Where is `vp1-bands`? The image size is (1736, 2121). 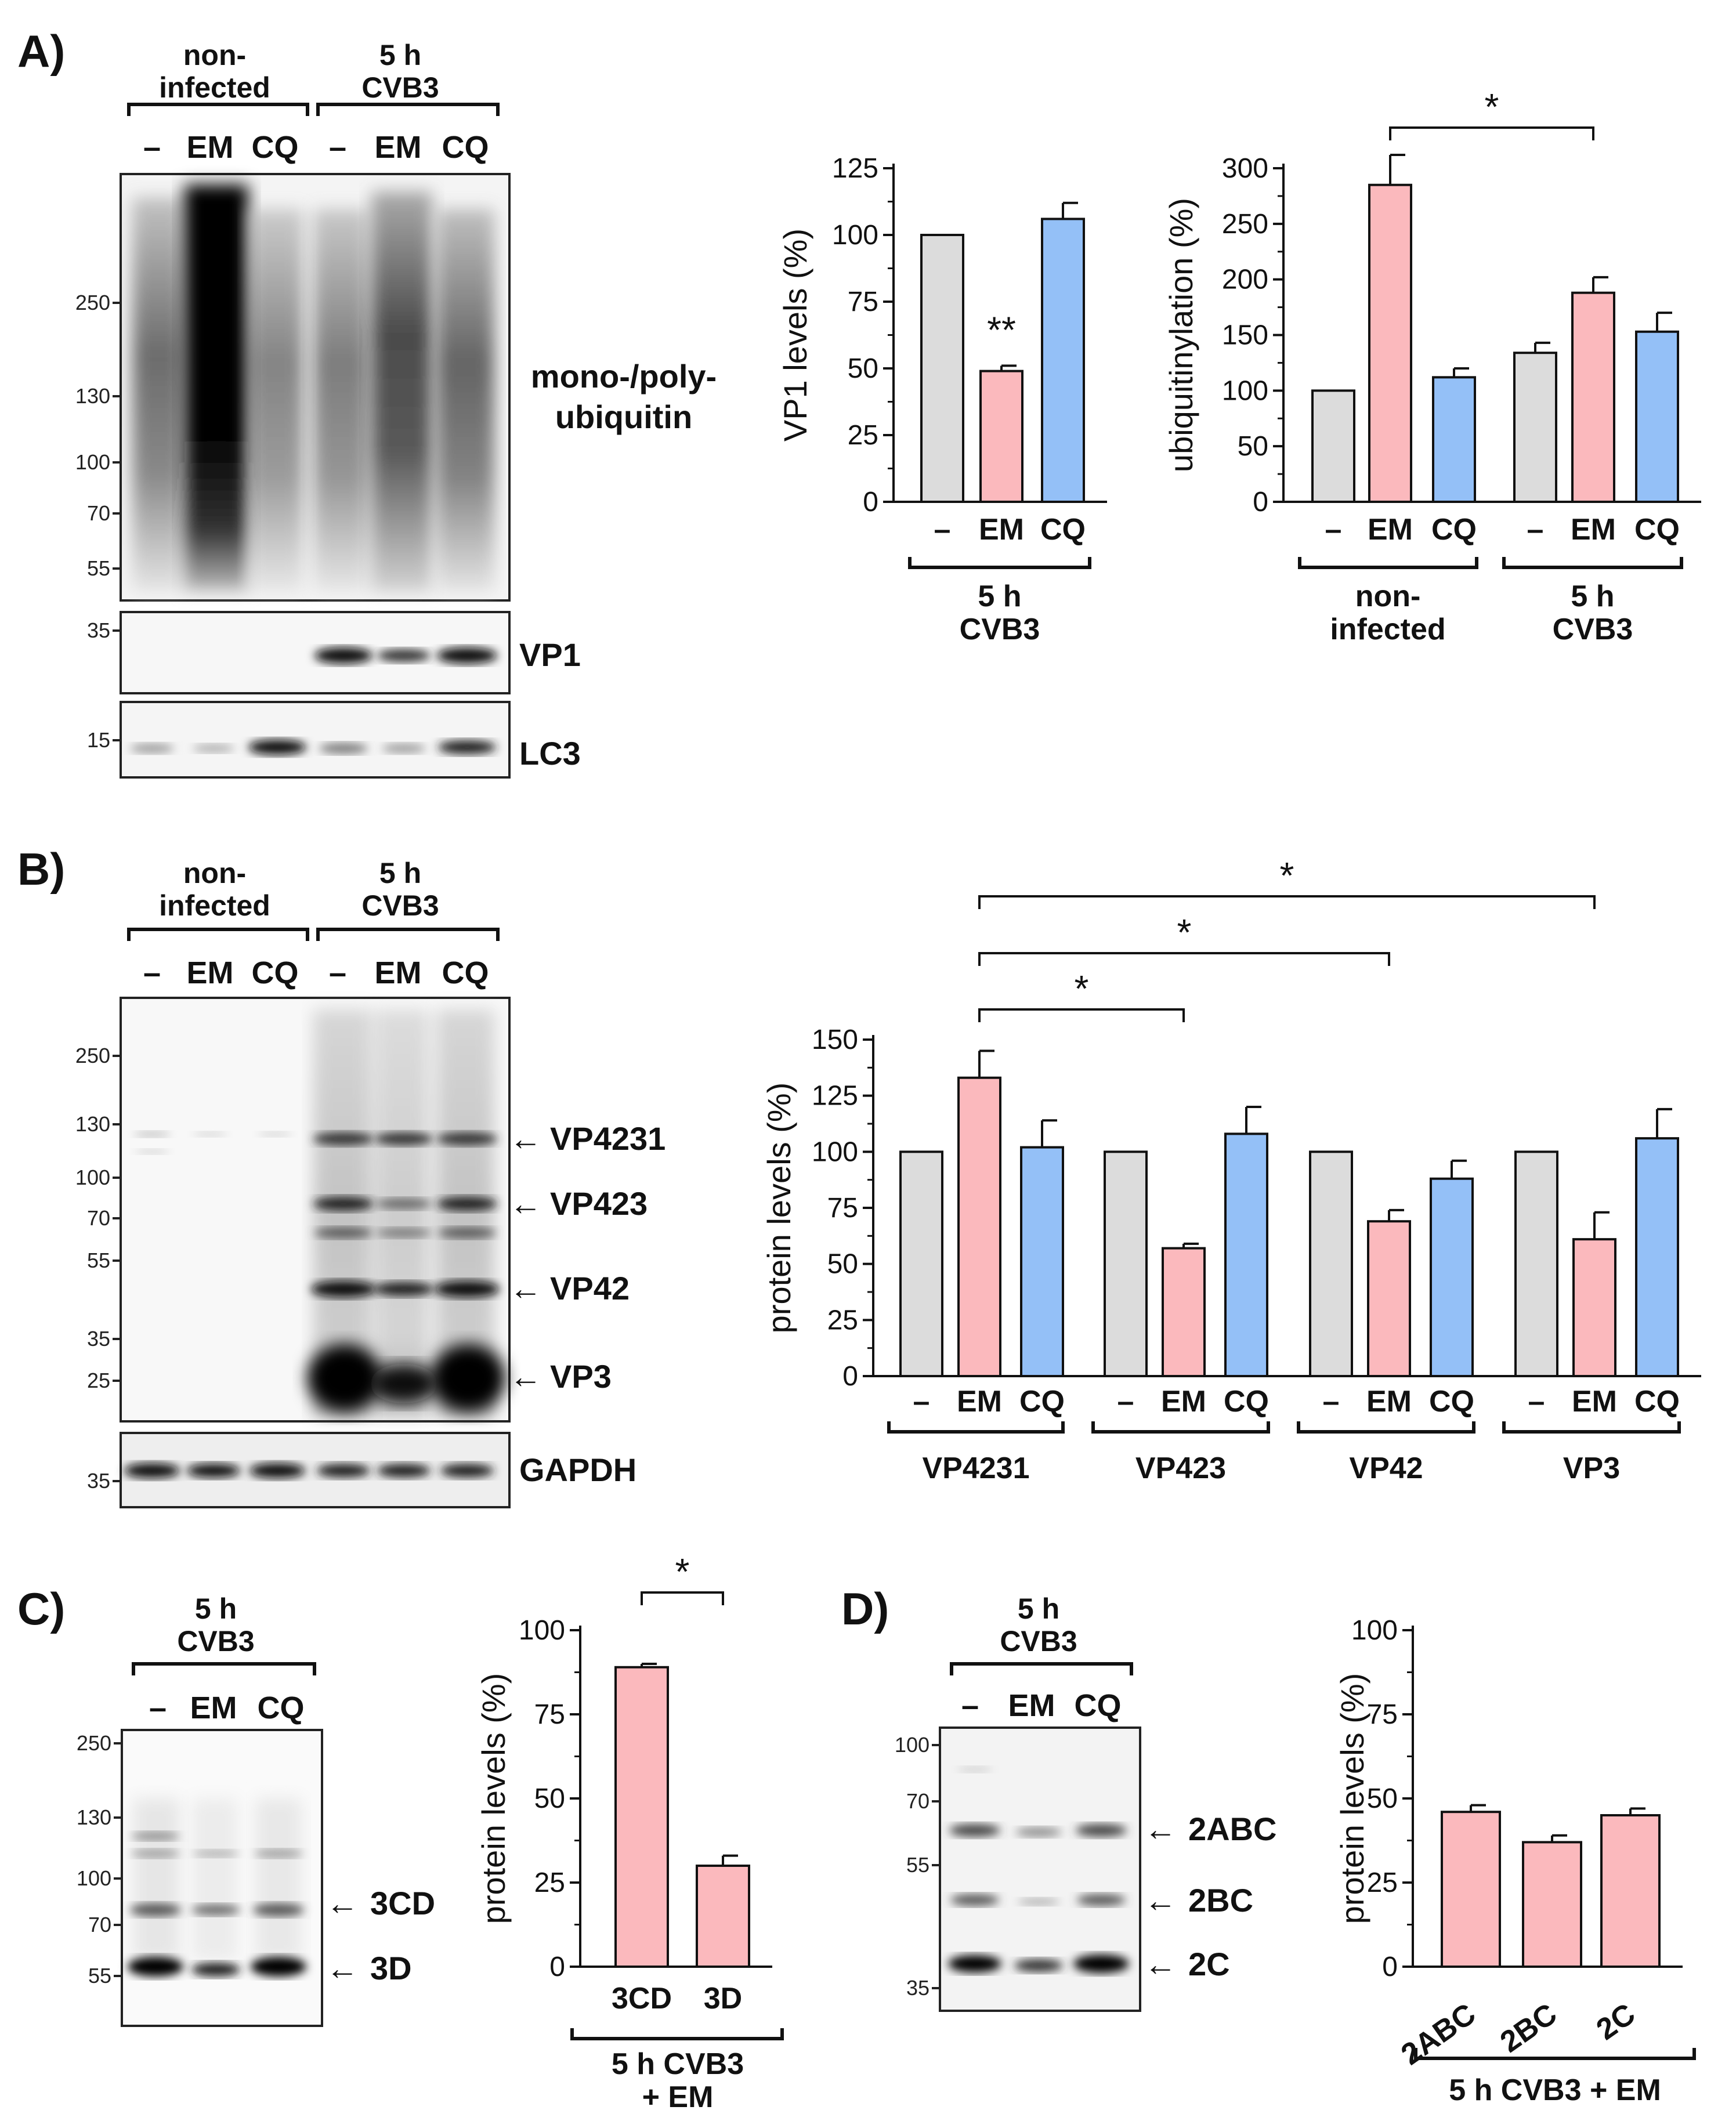 vp1-bands is located at coordinates (405, 656).